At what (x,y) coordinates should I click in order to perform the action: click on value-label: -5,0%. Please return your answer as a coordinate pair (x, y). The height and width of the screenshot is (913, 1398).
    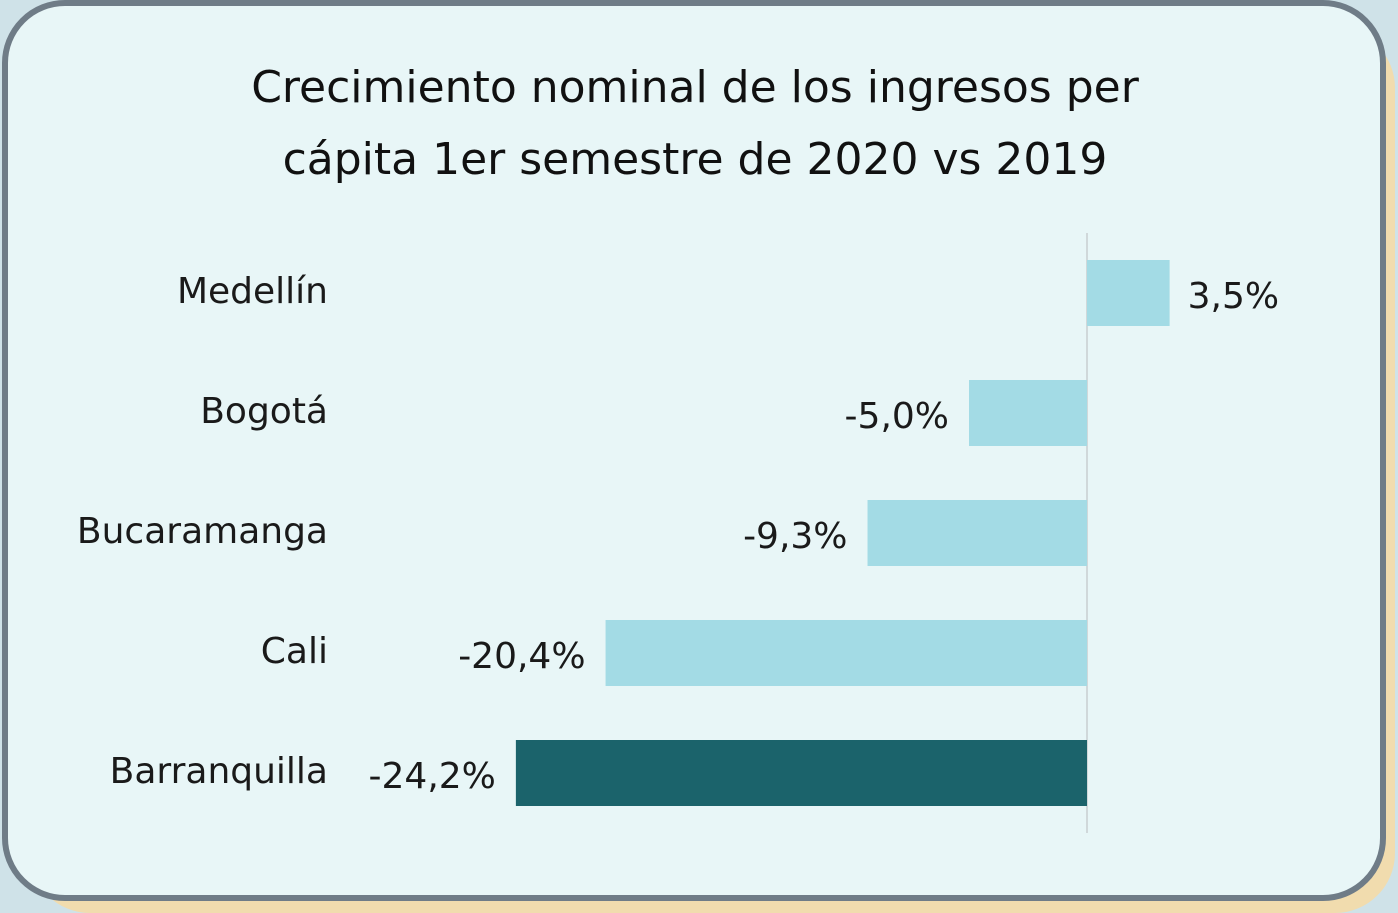
    Looking at the image, I should click on (897, 416).